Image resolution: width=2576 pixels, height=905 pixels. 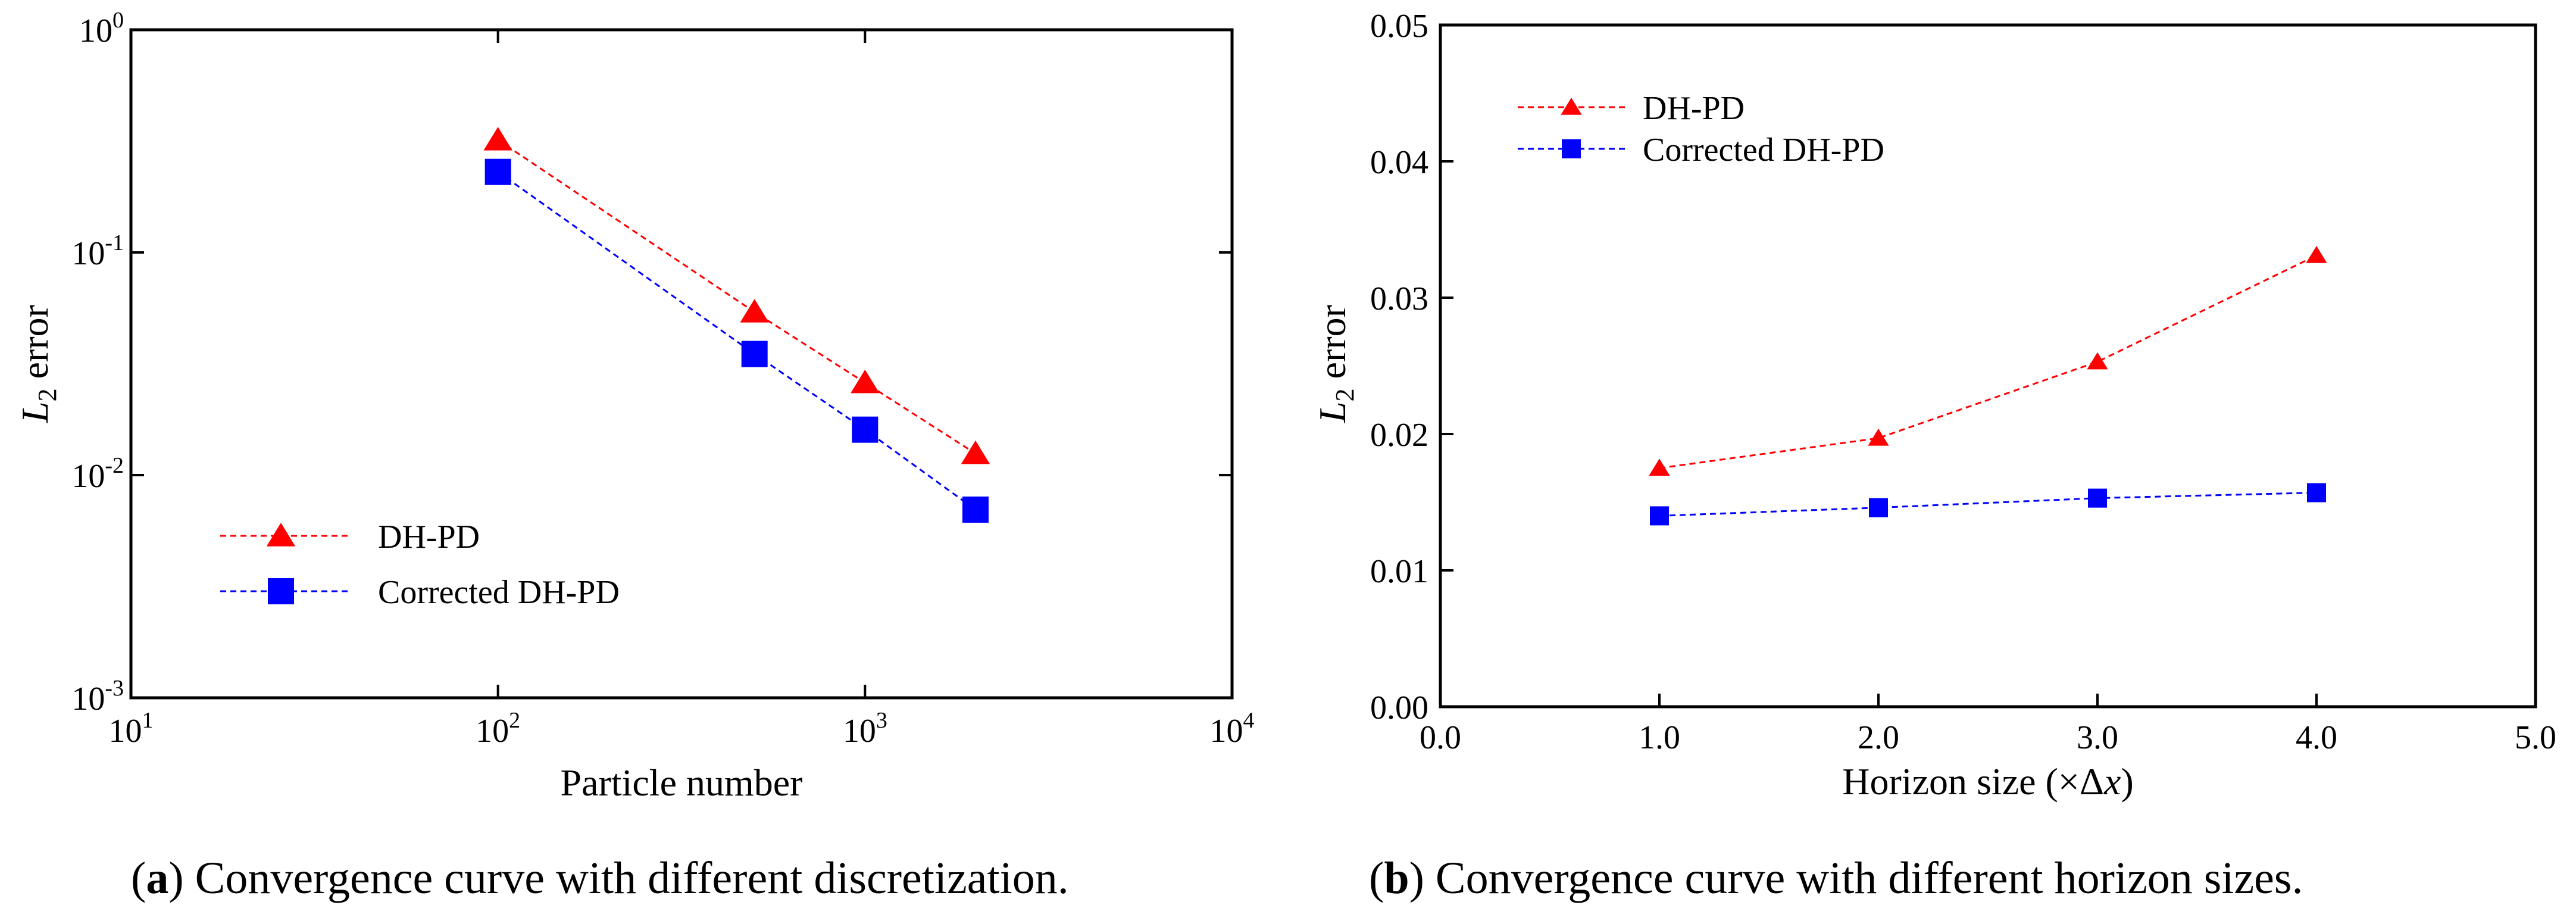 I want to click on x-tick-label: 10², so click(x=498, y=729).